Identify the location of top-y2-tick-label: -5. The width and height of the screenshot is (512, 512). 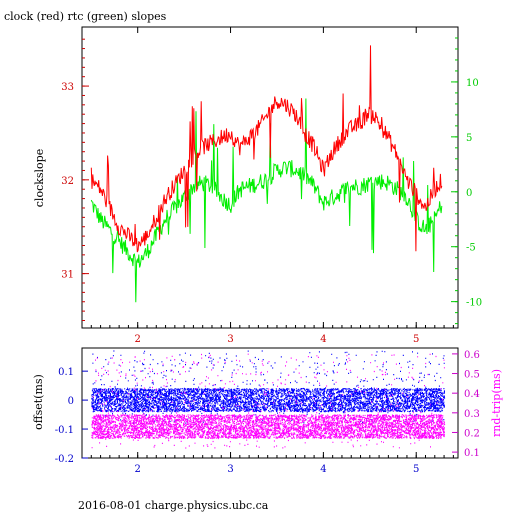
(471, 248).